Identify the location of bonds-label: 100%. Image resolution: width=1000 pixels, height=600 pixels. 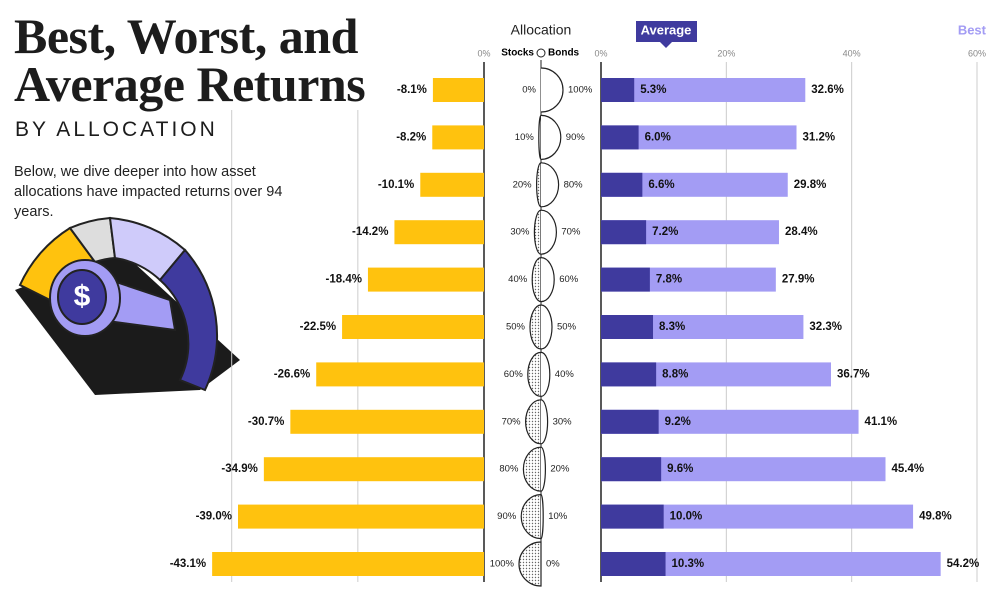
(580, 90).